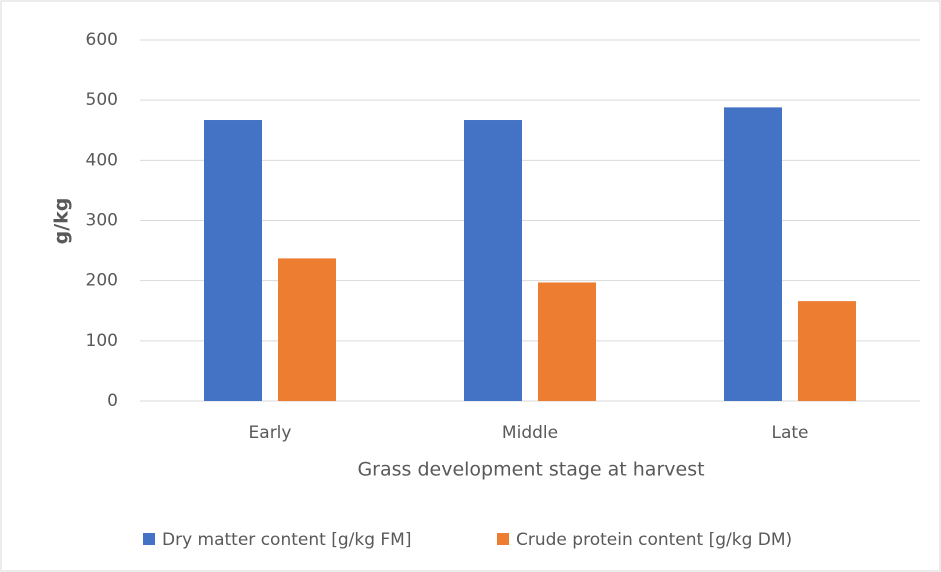  What do you see at coordinates (102, 221) in the screenshot?
I see `y-tick-label: 300` at bounding box center [102, 221].